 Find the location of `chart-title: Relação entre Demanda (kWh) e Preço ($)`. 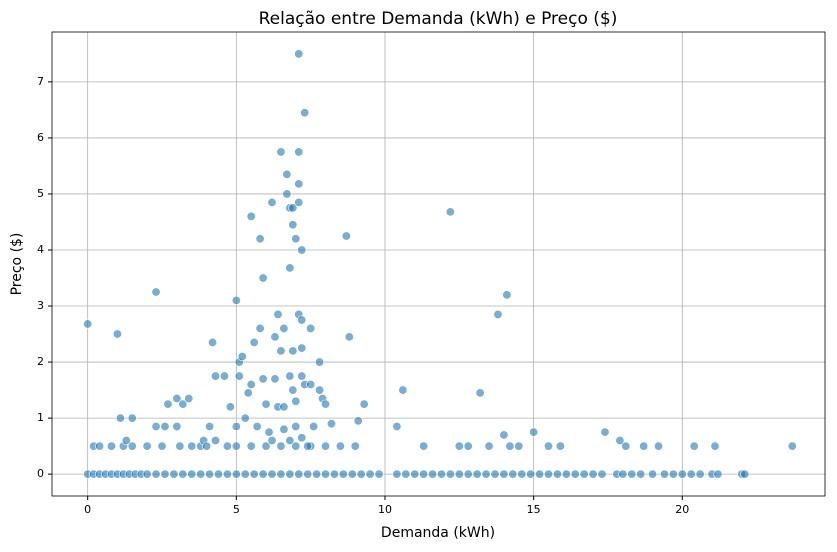

chart-title: Relação entre Demanda (kWh) e Preço ($) is located at coordinates (438, 19).